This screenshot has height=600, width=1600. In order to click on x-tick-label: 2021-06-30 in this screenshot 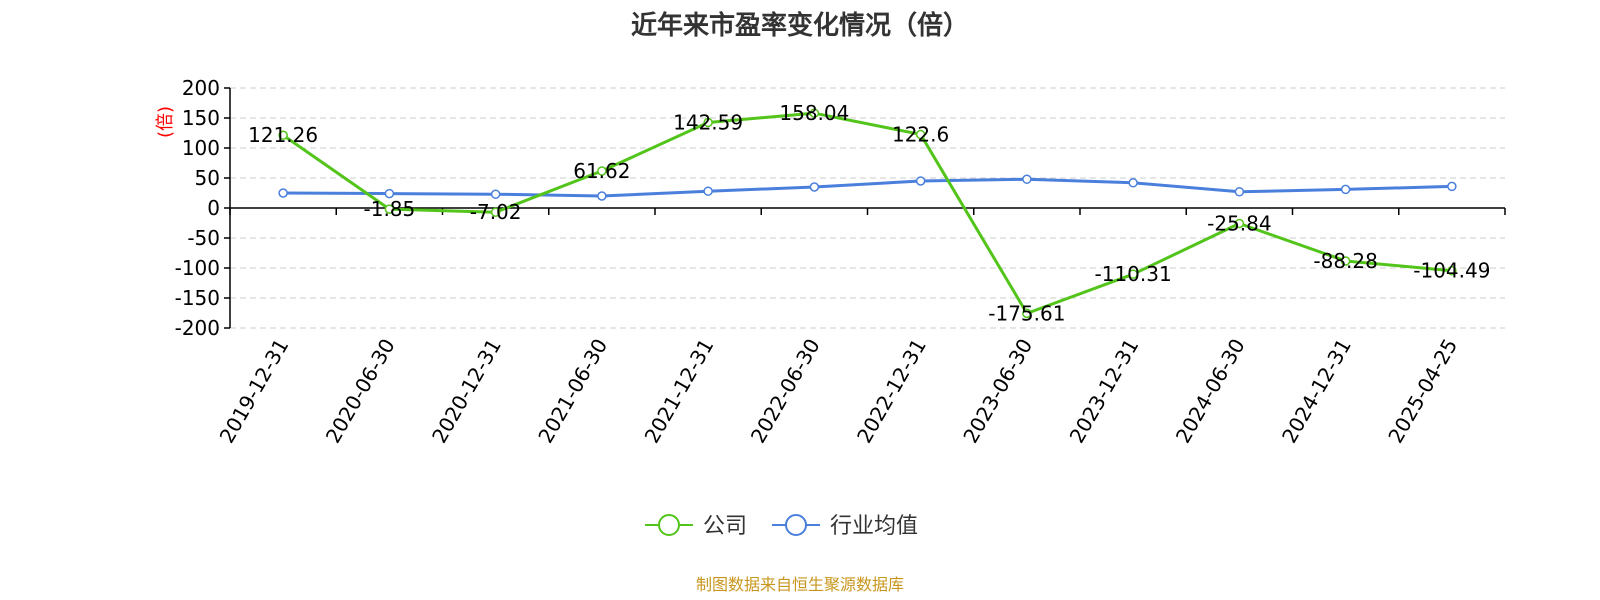, I will do `click(572, 391)`.